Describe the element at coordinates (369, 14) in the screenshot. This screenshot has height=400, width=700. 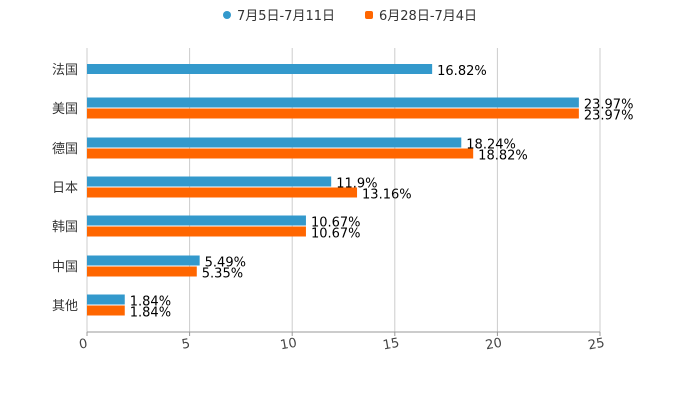
I see `legend-square-icon` at that location.